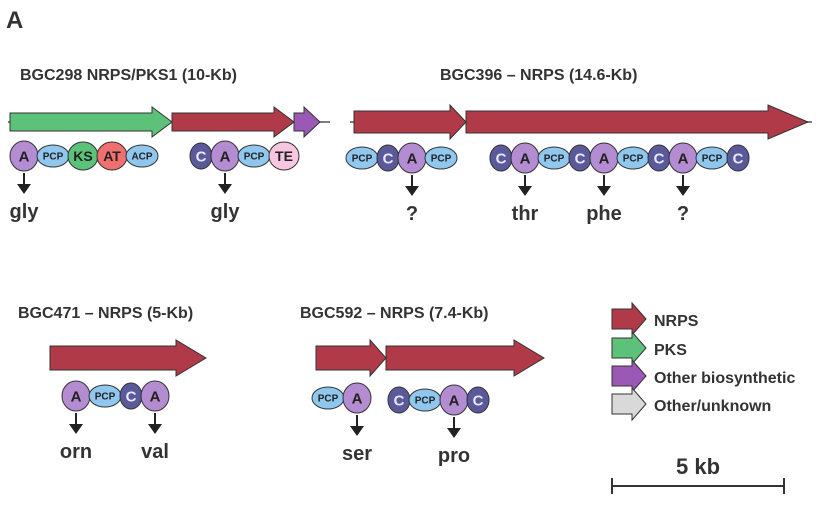  I want to click on domain-label-at: AT, so click(112, 156).